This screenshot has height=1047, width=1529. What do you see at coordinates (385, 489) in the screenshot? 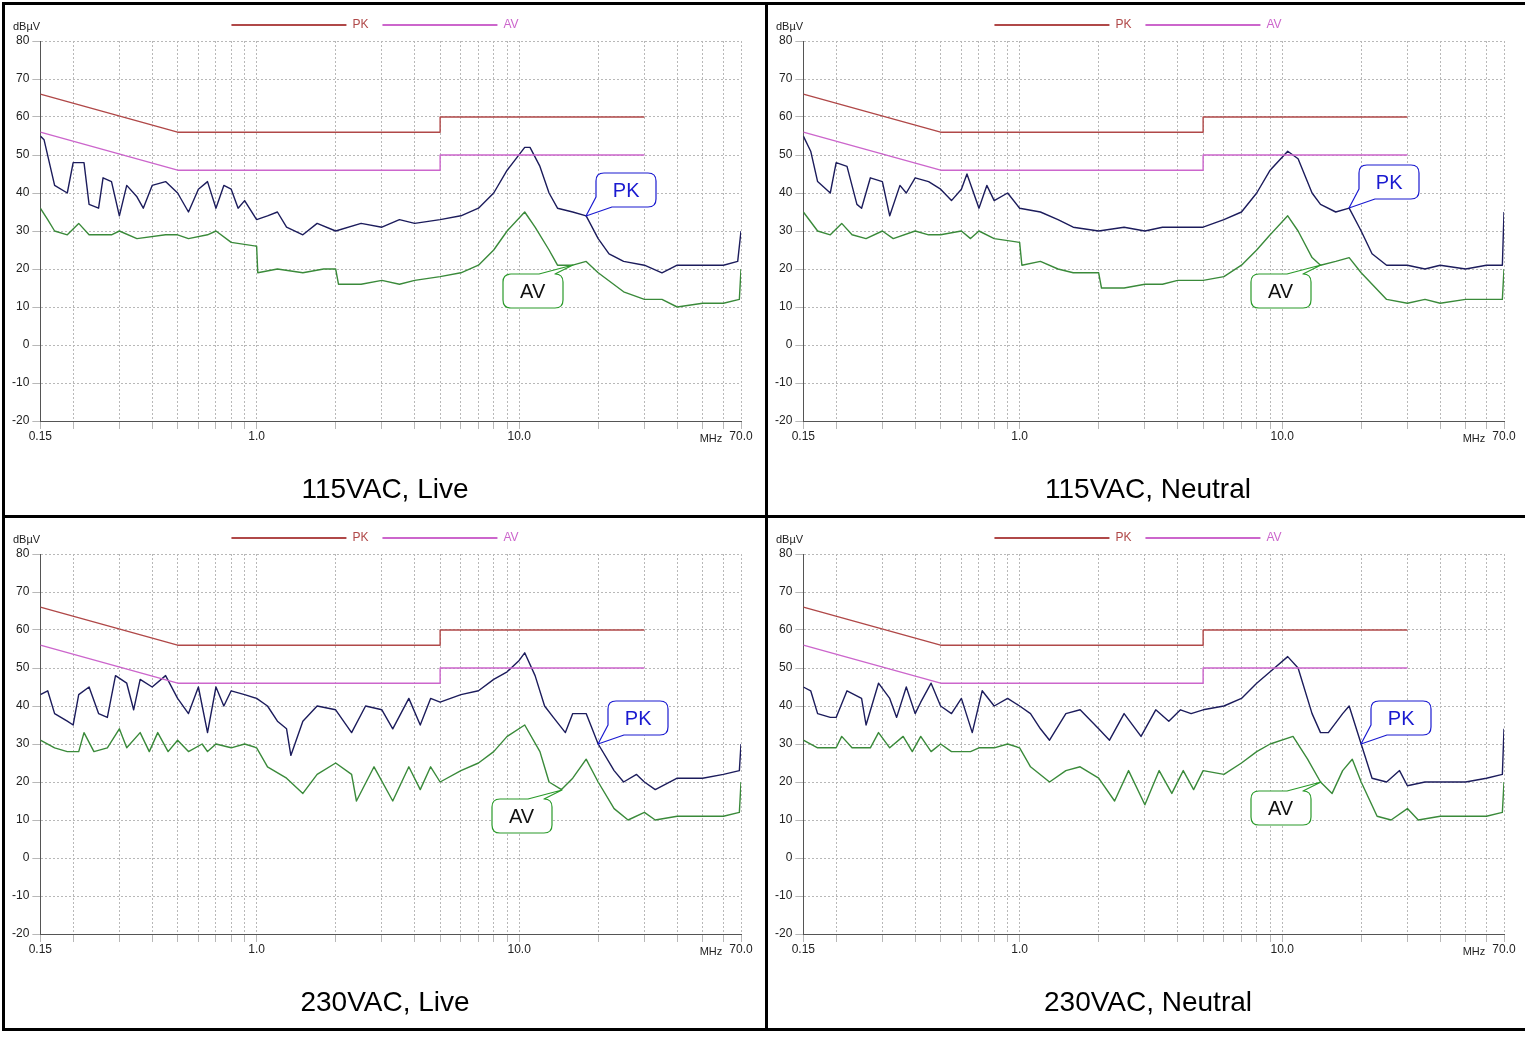
I see `text: 115VAC, Live` at bounding box center [385, 489].